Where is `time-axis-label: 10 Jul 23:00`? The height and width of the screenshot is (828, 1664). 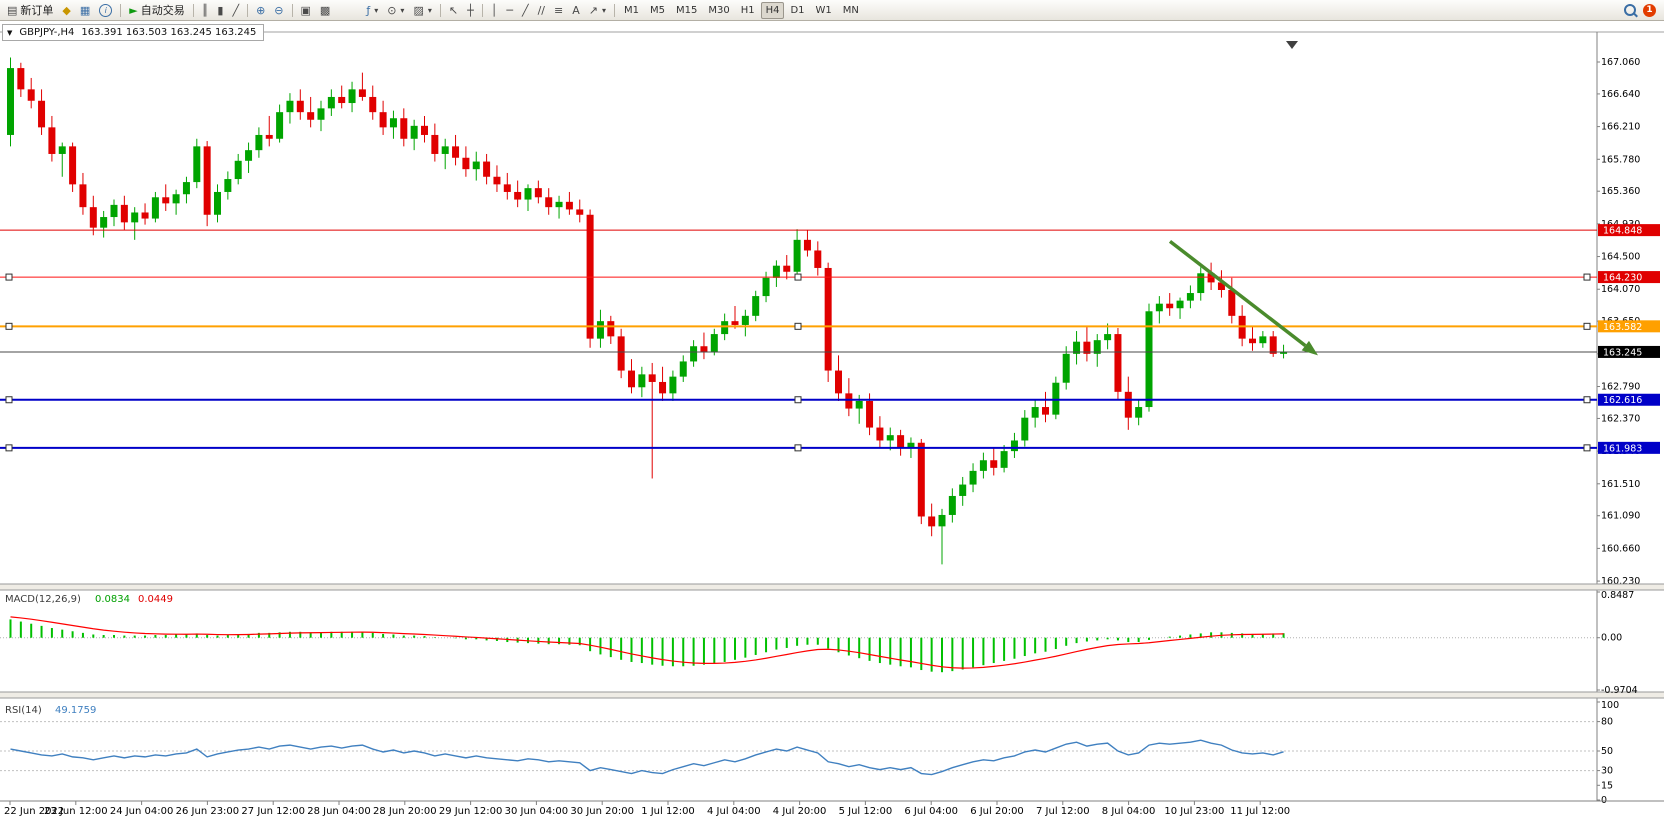
time-axis-label: 10 Jul 23:00 is located at coordinates (1194, 811).